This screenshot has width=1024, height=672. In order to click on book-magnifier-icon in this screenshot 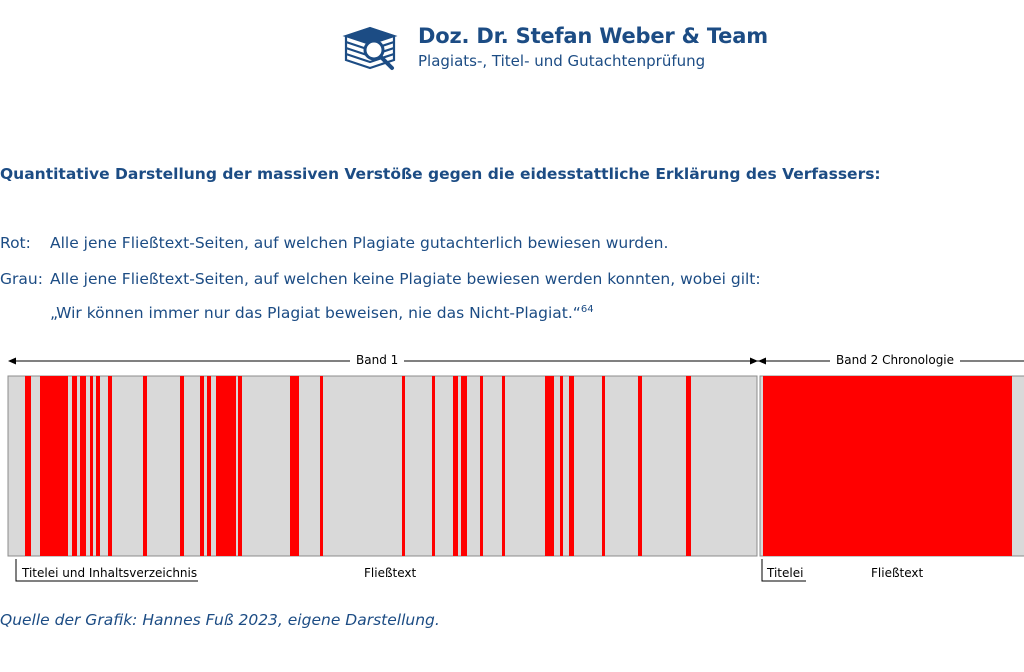, I will do `click(370, 48)`.